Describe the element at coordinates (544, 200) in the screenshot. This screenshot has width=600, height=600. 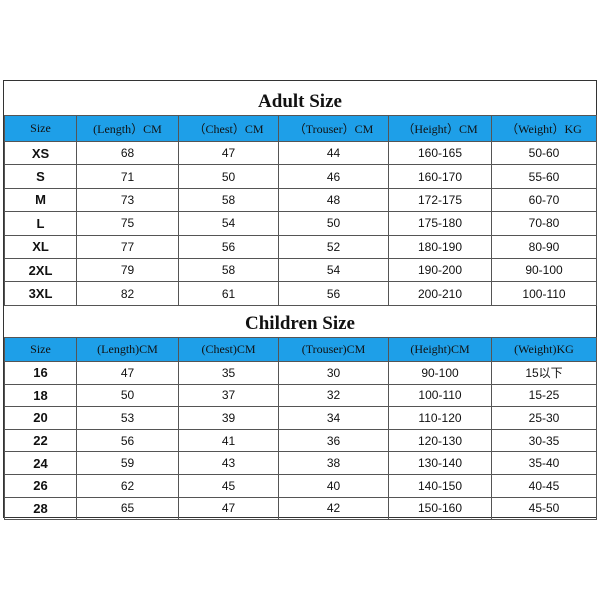
I see `cell: 60-70` at that location.